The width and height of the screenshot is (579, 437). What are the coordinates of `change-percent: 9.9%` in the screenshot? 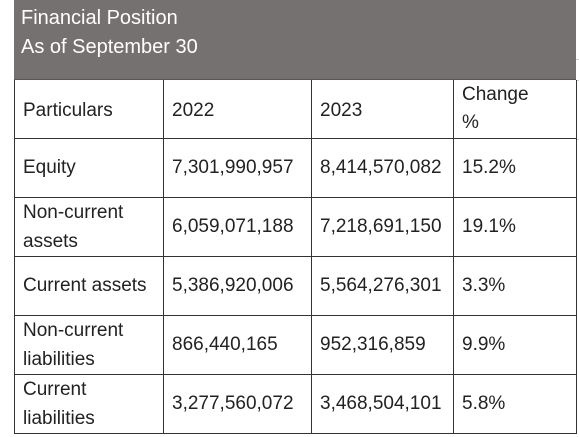 It's located at (515, 344).